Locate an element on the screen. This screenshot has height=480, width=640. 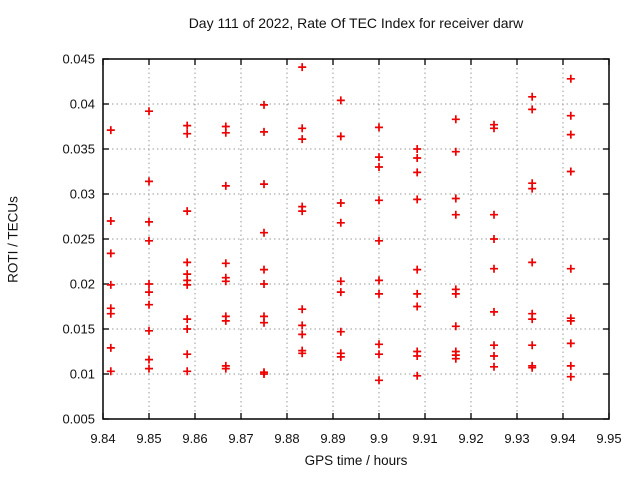
x-axis-title: GPS time / hours is located at coordinates (356, 460).